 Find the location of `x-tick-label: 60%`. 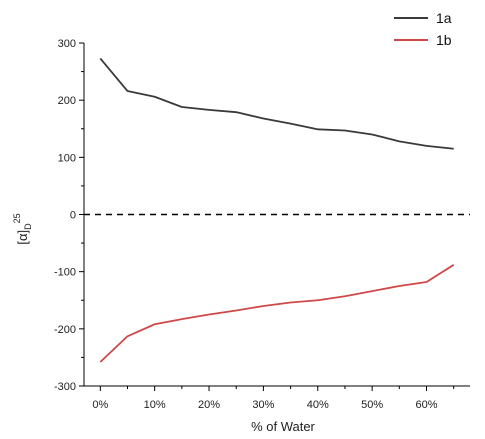

x-tick-label: 60% is located at coordinates (426, 405).